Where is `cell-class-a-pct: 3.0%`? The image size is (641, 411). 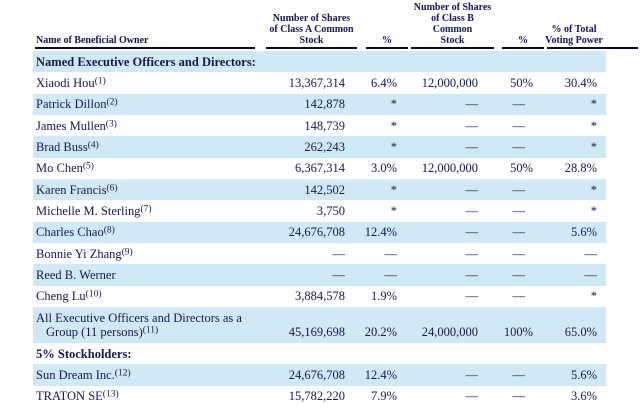 cell-class-a-pct: 3.0% is located at coordinates (383, 168).